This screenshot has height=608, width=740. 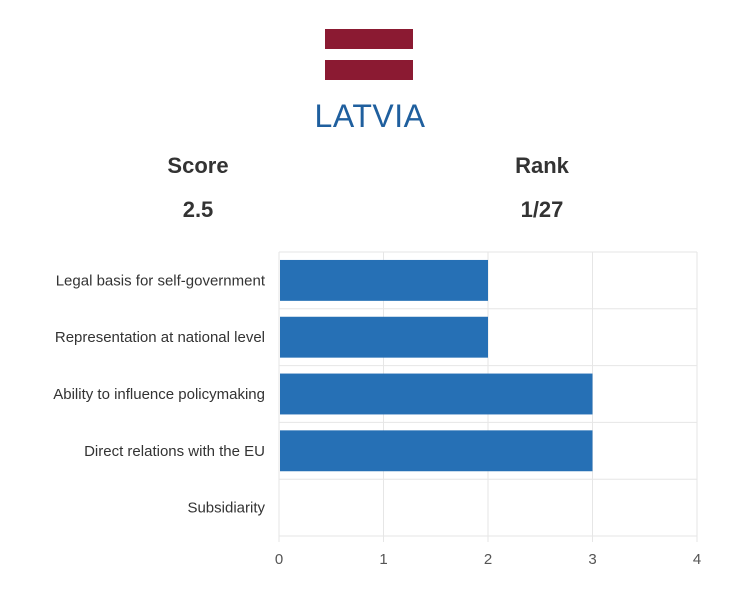 What do you see at coordinates (161, 280) in the screenshot?
I see `category-label: Legal basis for self-government` at bounding box center [161, 280].